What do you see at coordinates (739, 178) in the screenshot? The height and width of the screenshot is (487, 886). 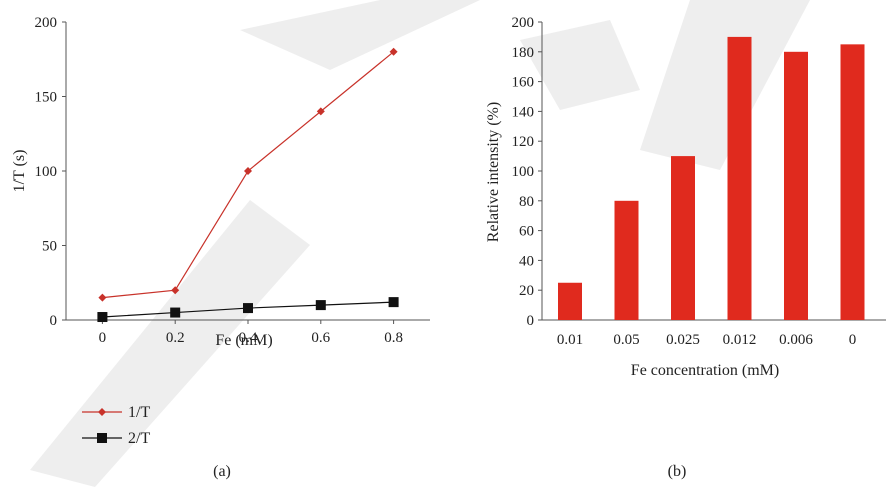 I see `bar-0.012` at bounding box center [739, 178].